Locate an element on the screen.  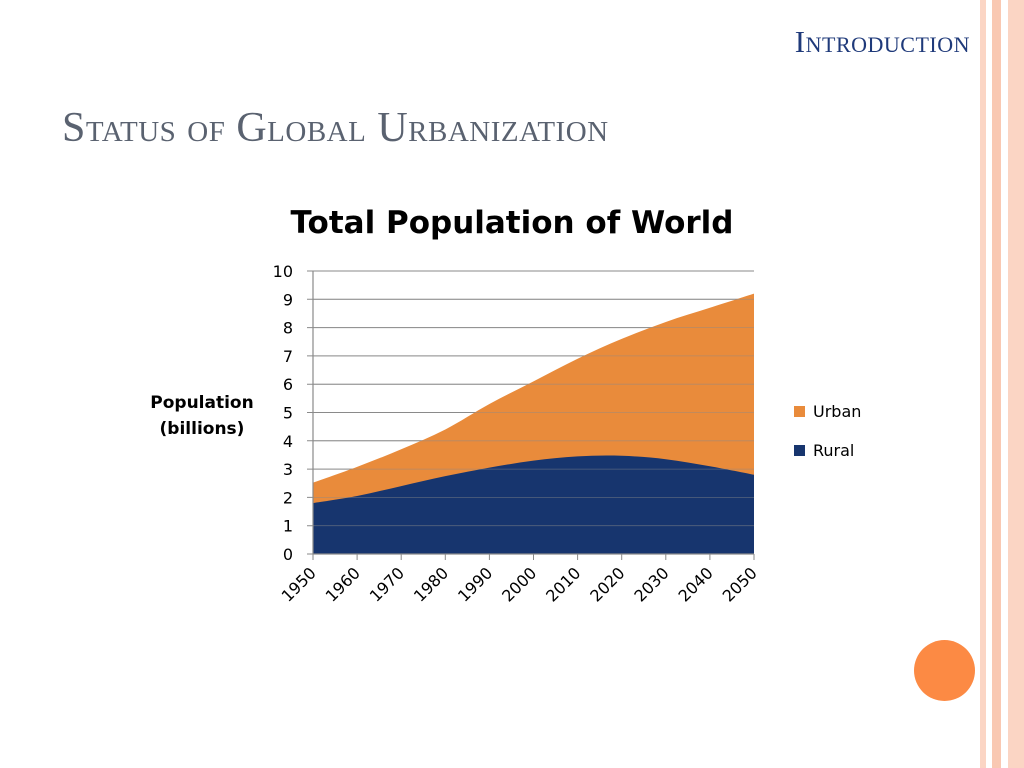
section-label: Introduction is located at coordinates (882, 41).